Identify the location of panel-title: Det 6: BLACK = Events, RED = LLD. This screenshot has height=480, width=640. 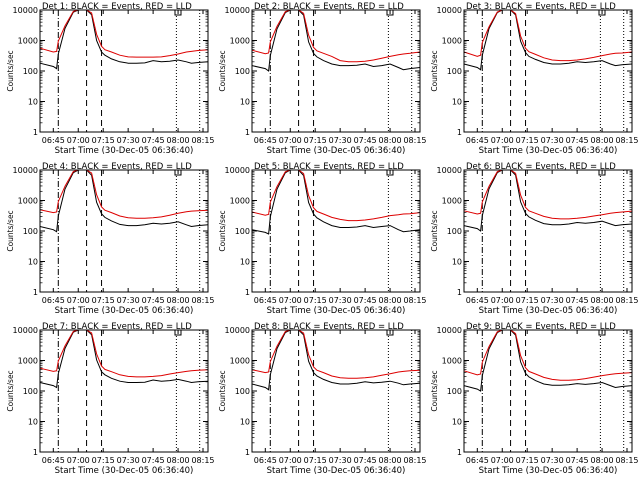
(541, 167).